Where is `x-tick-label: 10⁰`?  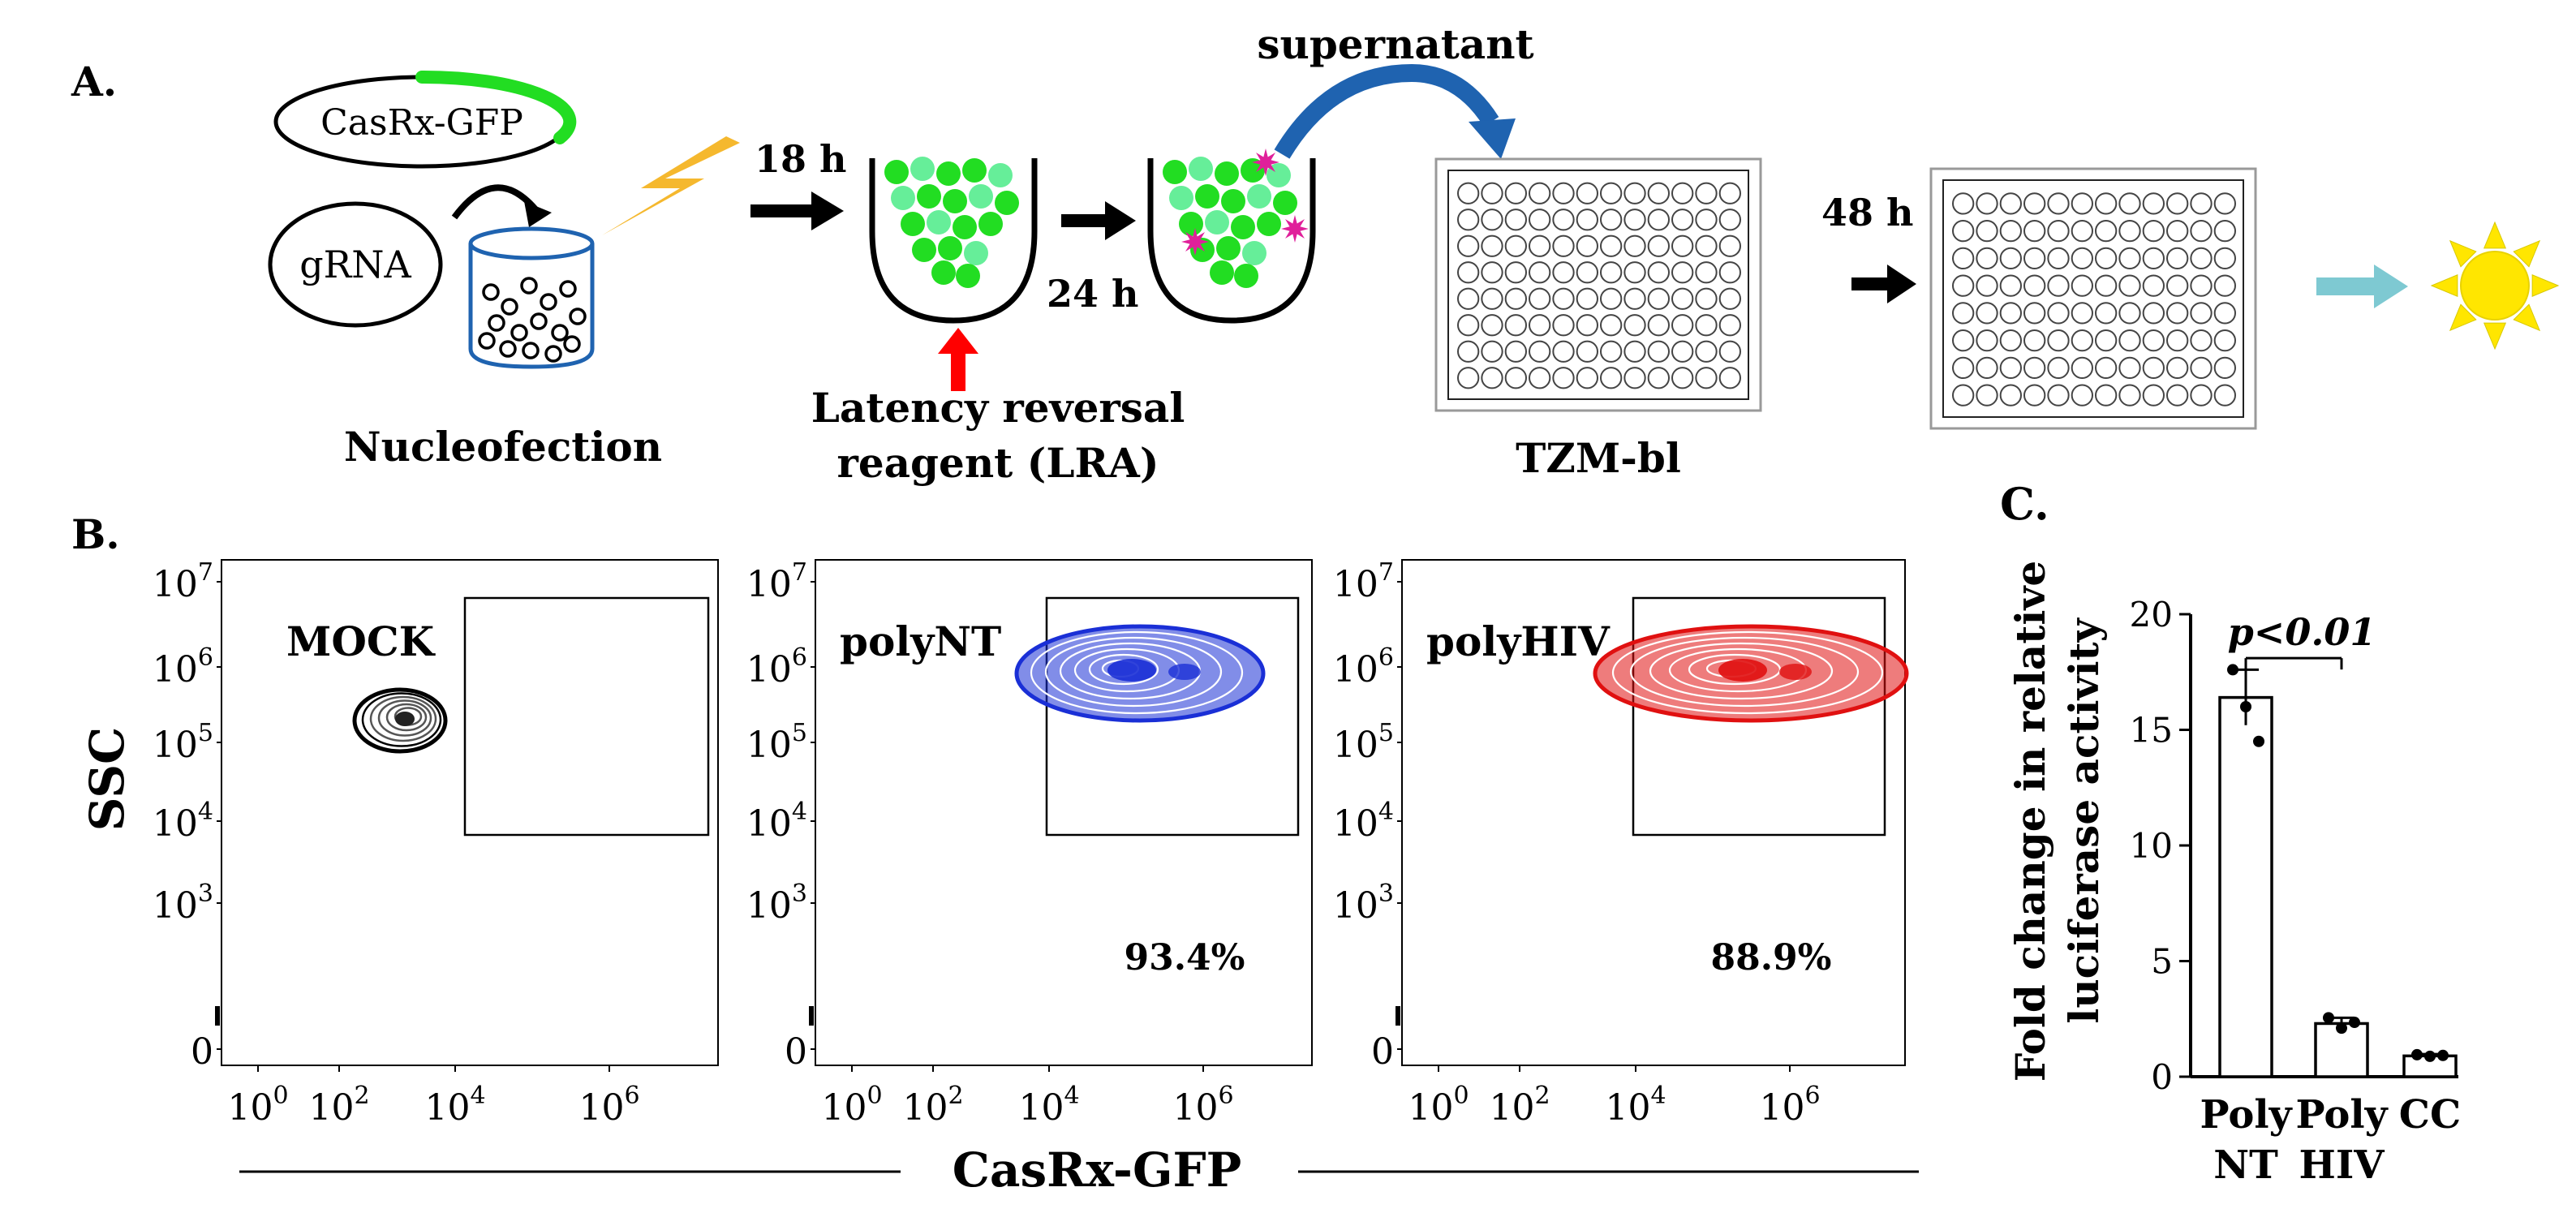 x-tick-label: 10⁰ is located at coordinates (851, 1105).